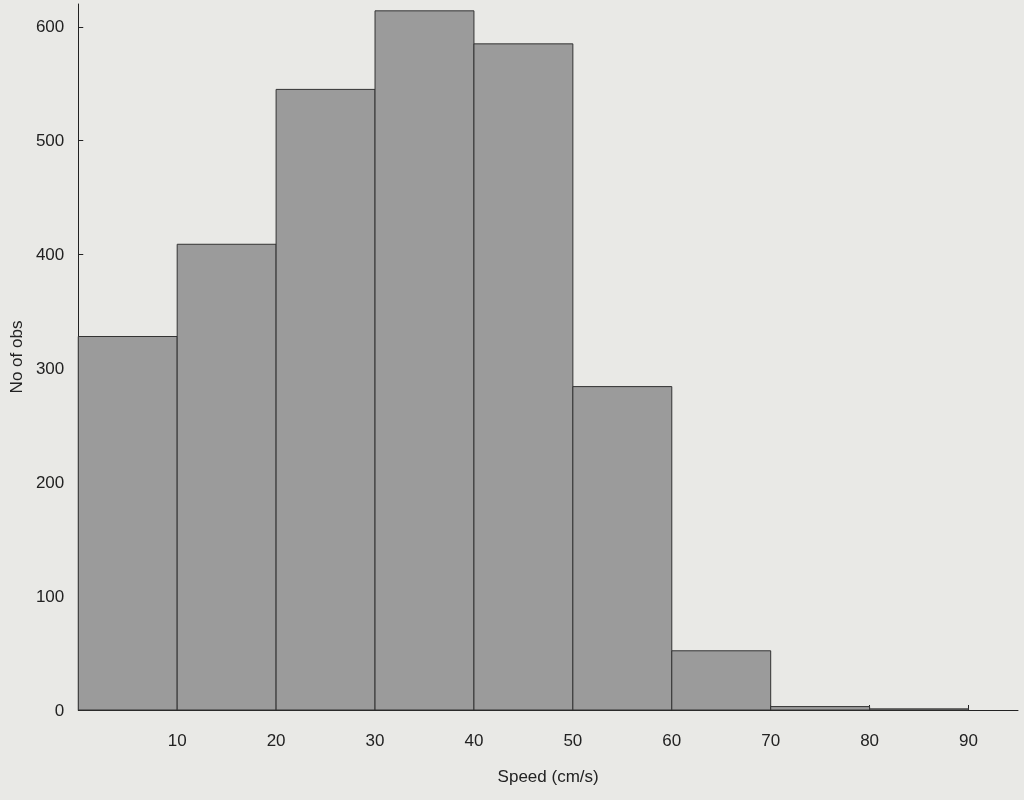  I want to click on y-tick-label: 0, so click(59, 710).